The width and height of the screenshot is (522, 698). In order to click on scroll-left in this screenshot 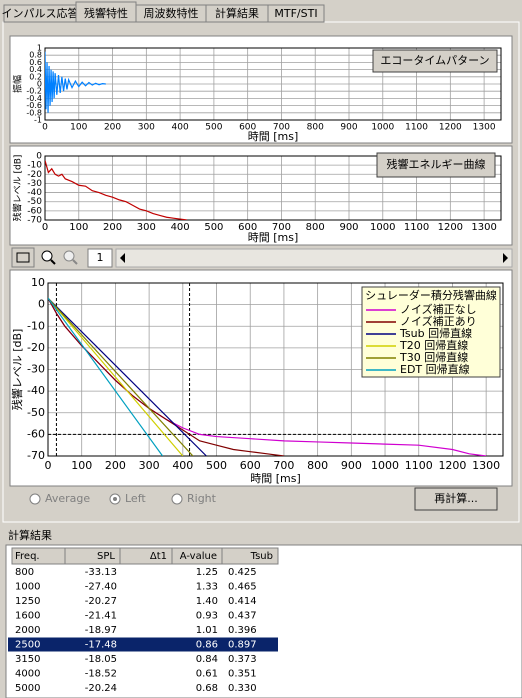, I will do `click(122, 258)`.